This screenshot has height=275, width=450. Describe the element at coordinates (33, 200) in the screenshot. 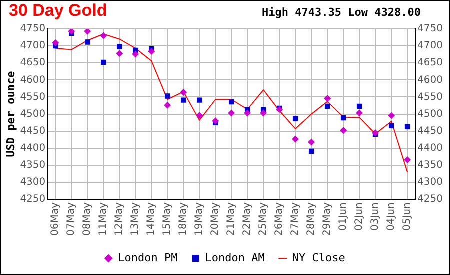

I see `y-tick-label: 4250` at that location.